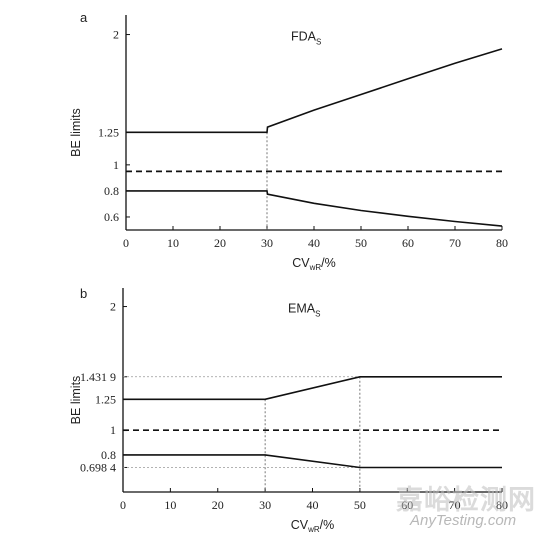 The height and width of the screenshot is (539, 547). What do you see at coordinates (98, 467) in the screenshot?
I see `y-tick-label: 0.698 4` at bounding box center [98, 467].